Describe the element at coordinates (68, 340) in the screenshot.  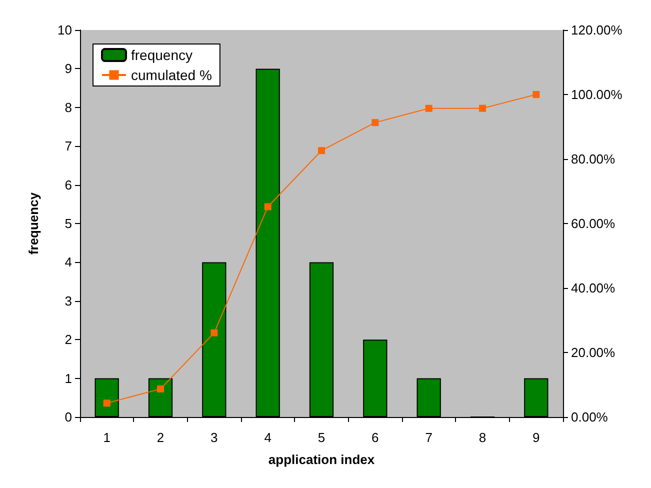
I see `y-tick-label: 2` at that location.